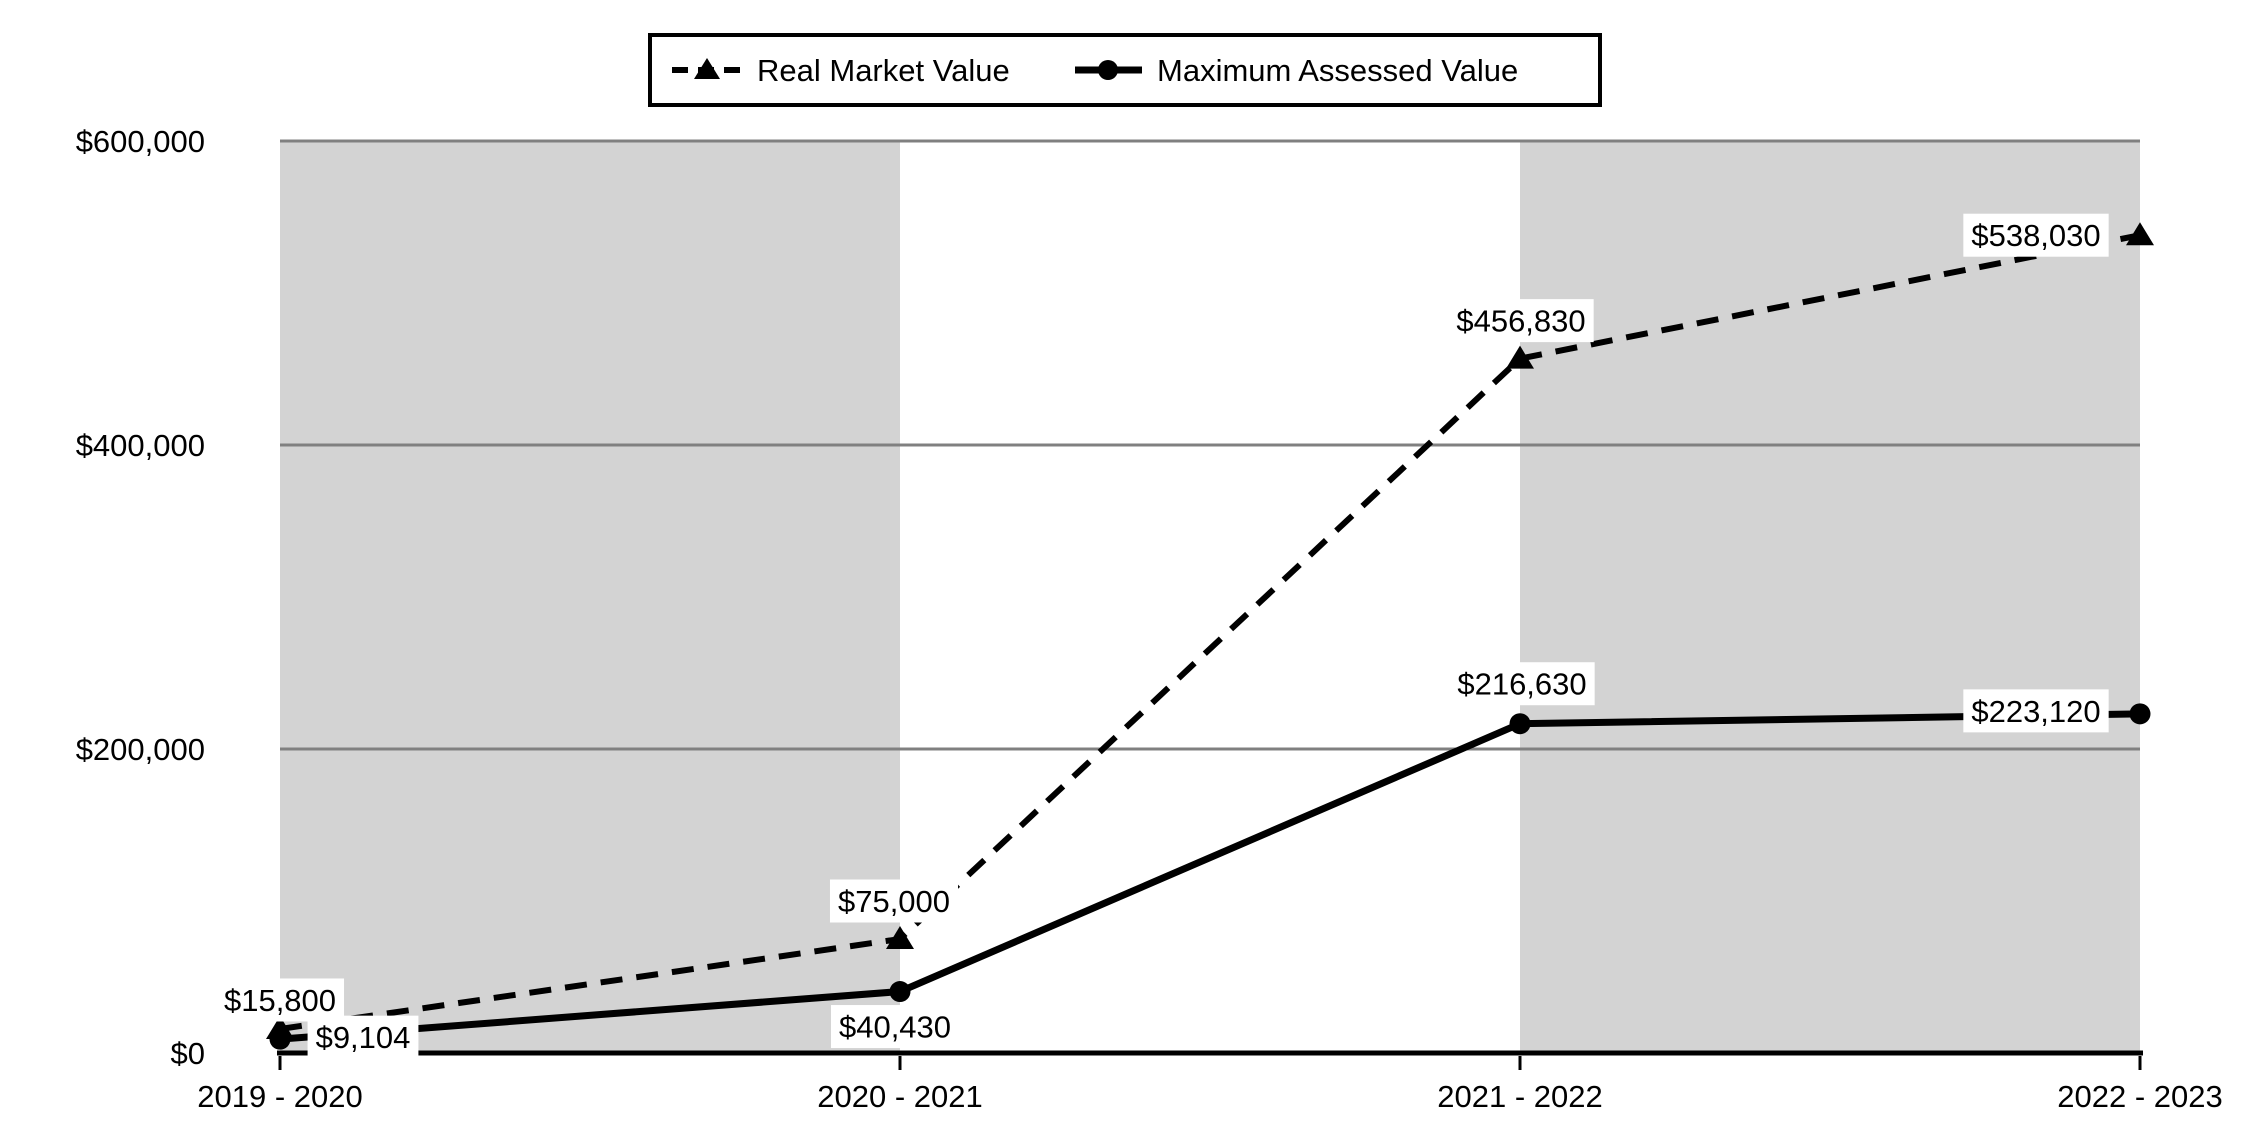  I want to click on data-label-text: $75,000, so click(894, 901).